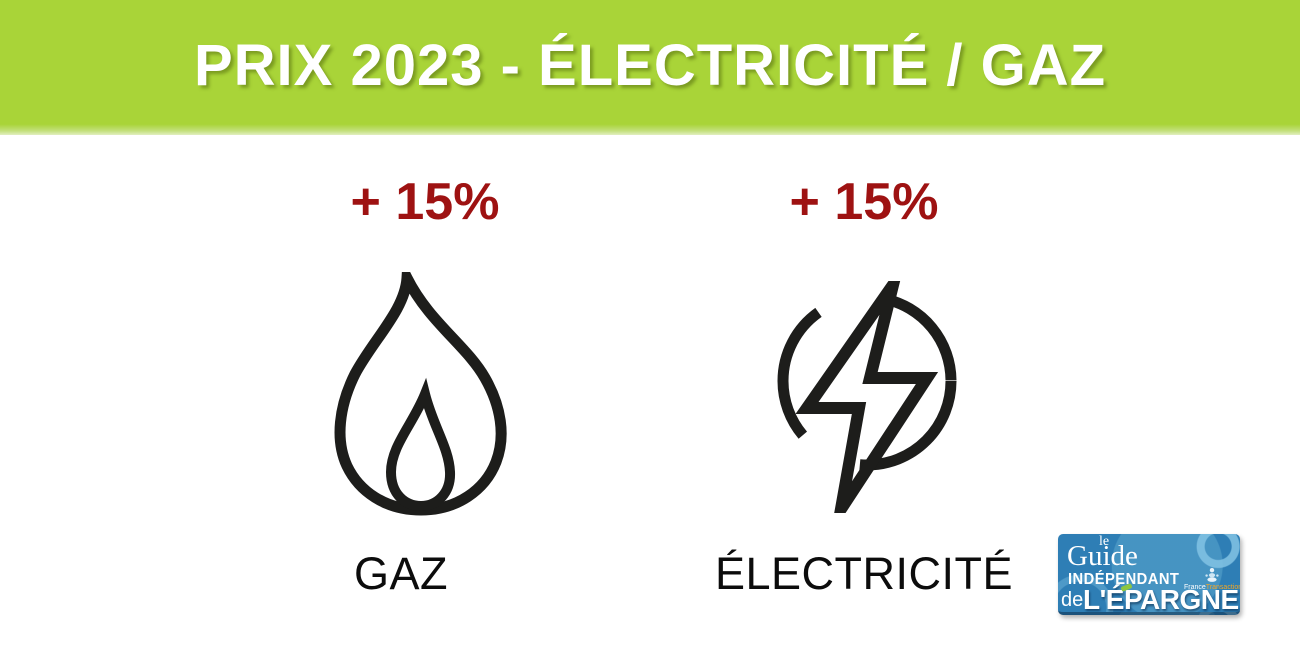 The width and height of the screenshot is (1300, 650). What do you see at coordinates (1161, 599) in the screenshot?
I see `logo-epargne: L'ÉPARGNE` at bounding box center [1161, 599].